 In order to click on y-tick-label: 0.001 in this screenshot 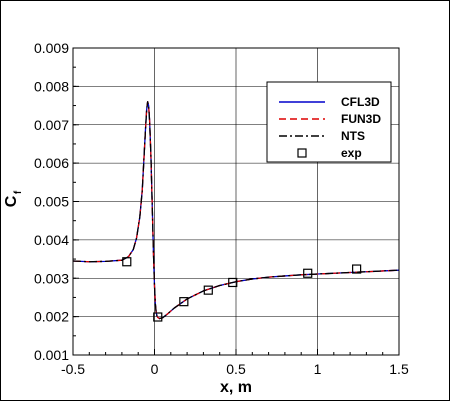, I will do `click(51, 355)`.